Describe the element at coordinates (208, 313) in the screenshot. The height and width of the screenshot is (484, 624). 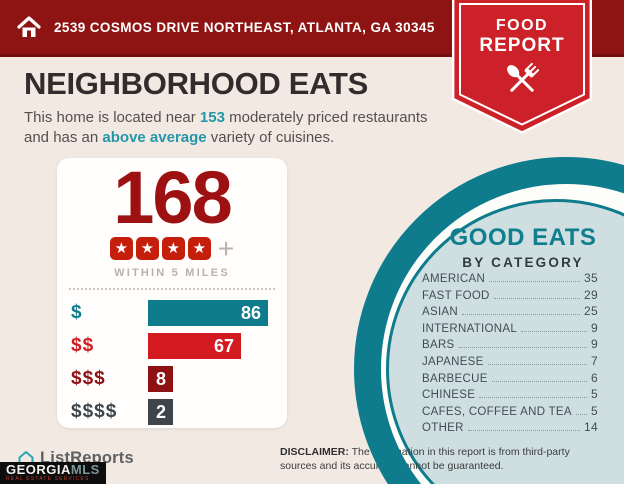
I see `bar: 86` at that location.